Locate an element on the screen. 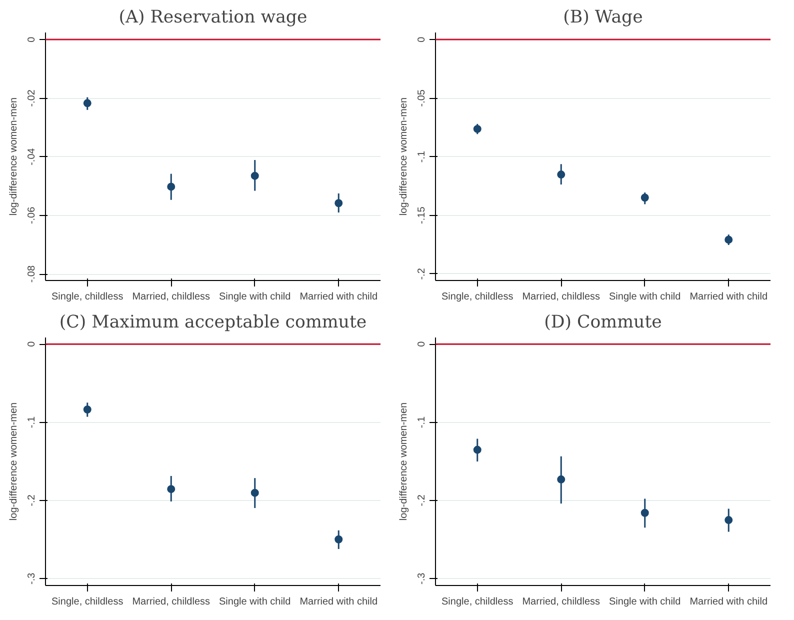 This screenshot has height=620, width=794. y-tick-label: -.06 is located at coordinates (32, 215).